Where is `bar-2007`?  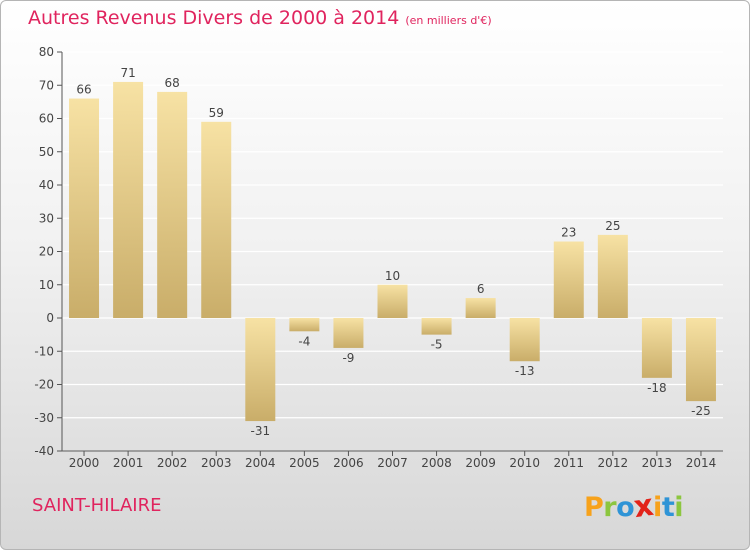
bar-2007 is located at coordinates (392, 301).